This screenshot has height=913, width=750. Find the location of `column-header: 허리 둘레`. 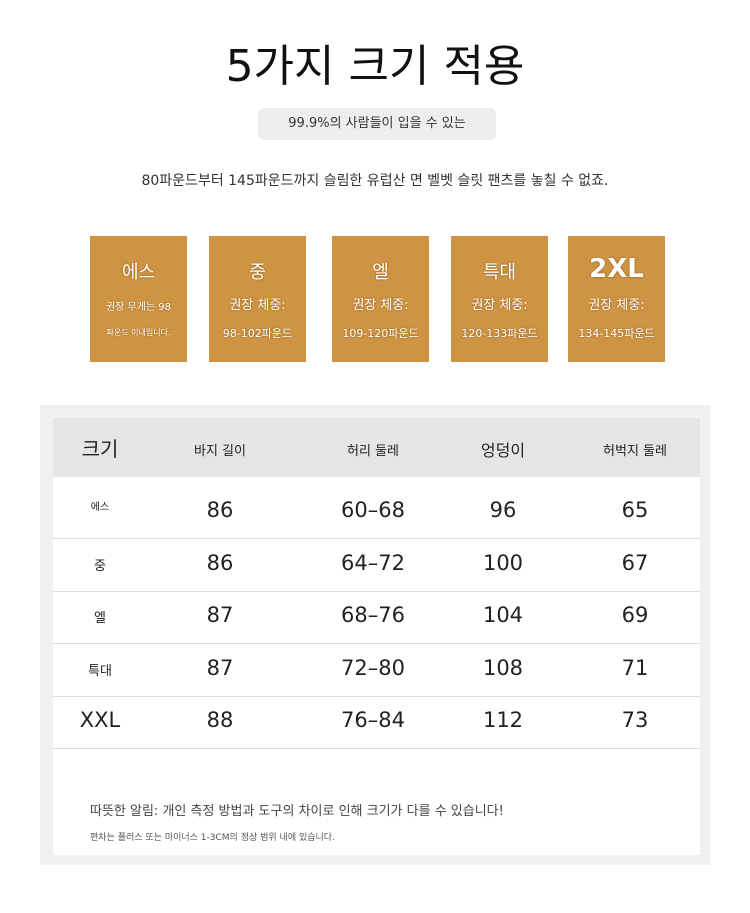

column-header: 허리 둘레 is located at coordinates (373, 451).